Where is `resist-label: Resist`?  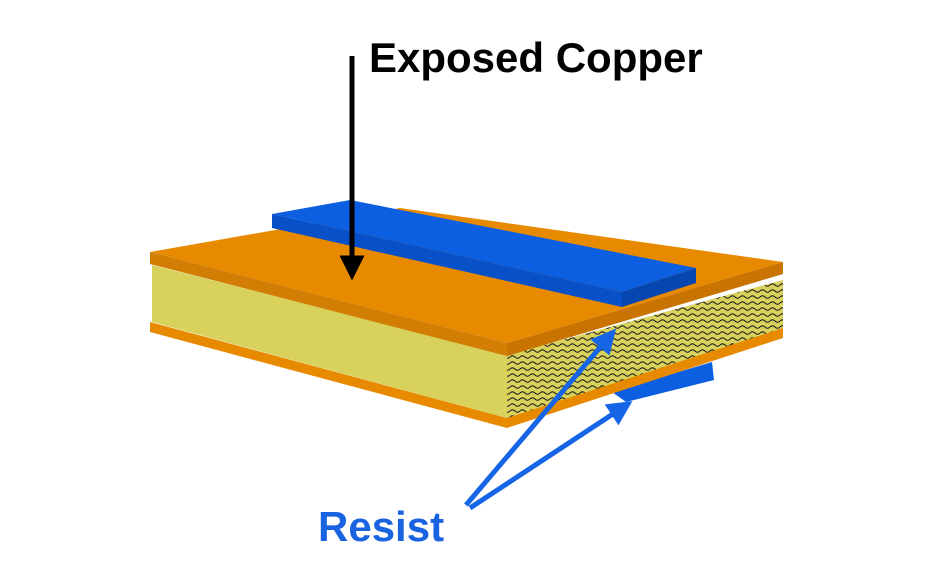 resist-label: Resist is located at coordinates (381, 526).